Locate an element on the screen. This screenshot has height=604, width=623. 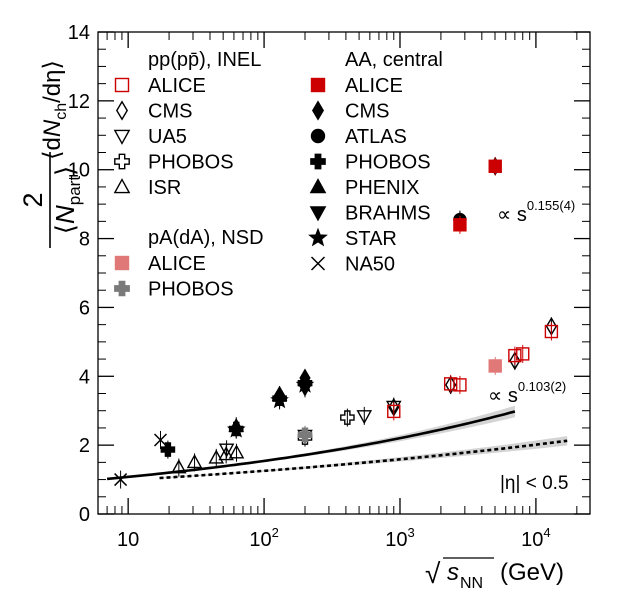
x-tick-label: 10² is located at coordinates (263, 538).